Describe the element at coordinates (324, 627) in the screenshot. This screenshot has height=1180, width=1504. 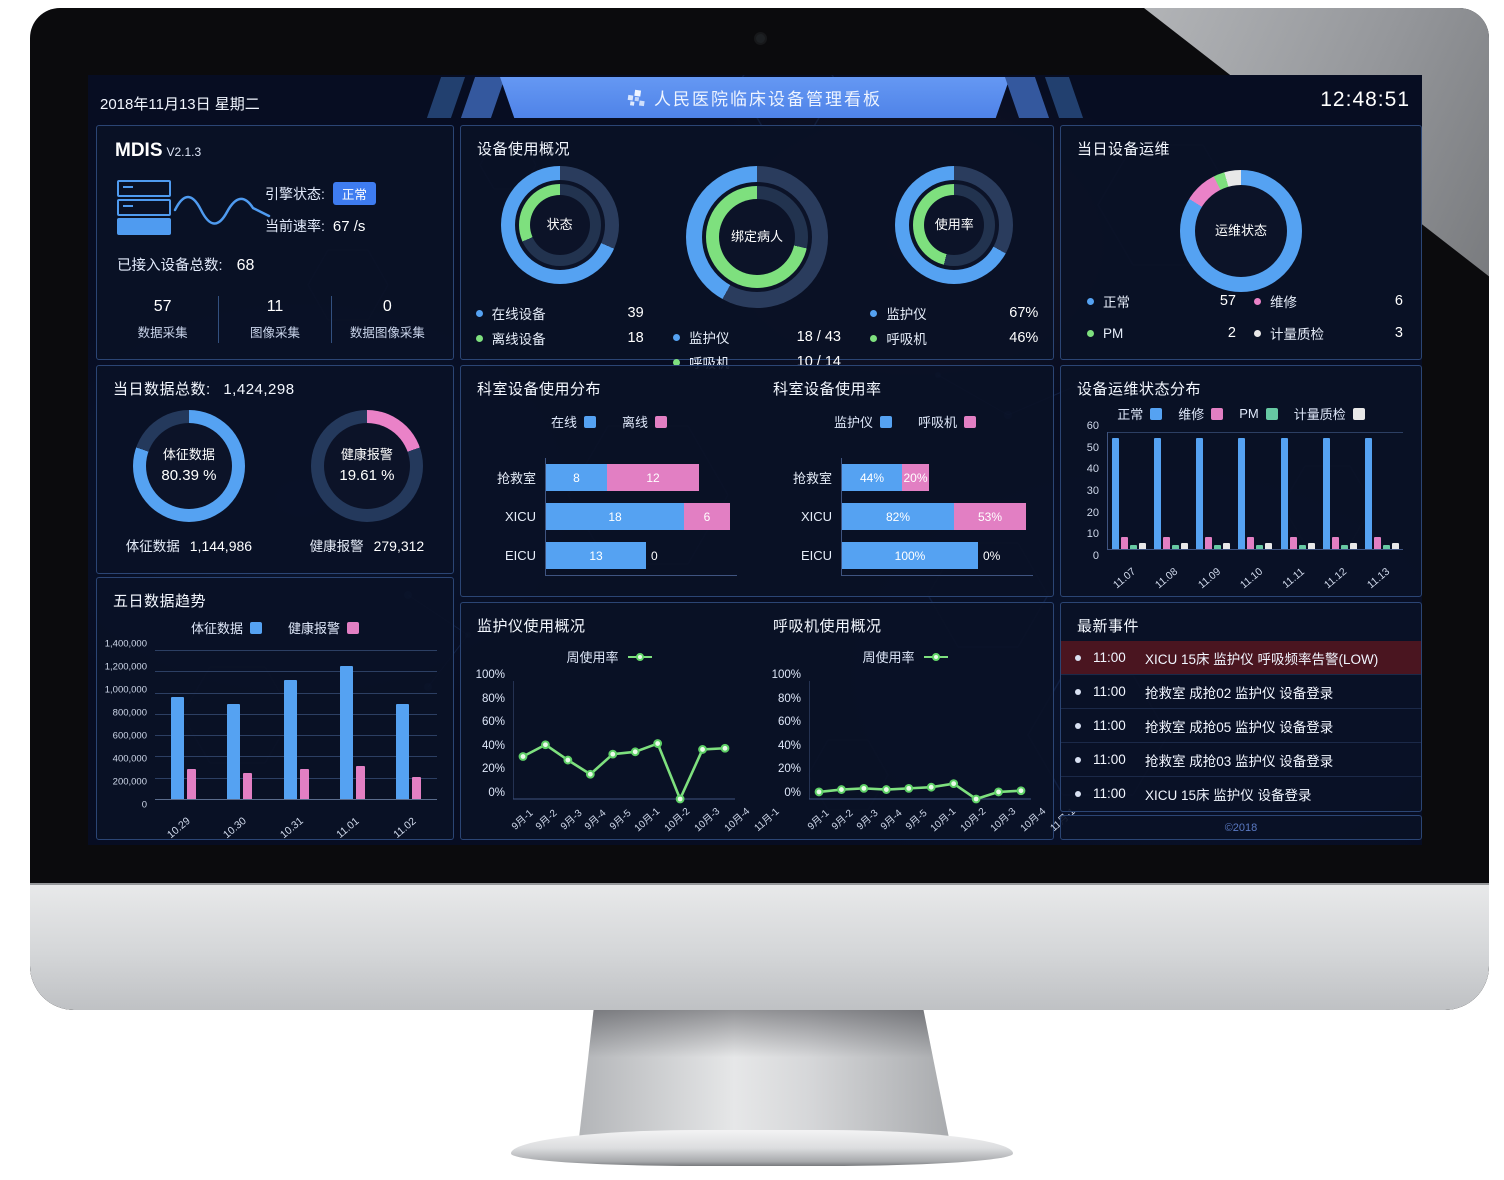
I see `legend-item: 健康报警` at that location.